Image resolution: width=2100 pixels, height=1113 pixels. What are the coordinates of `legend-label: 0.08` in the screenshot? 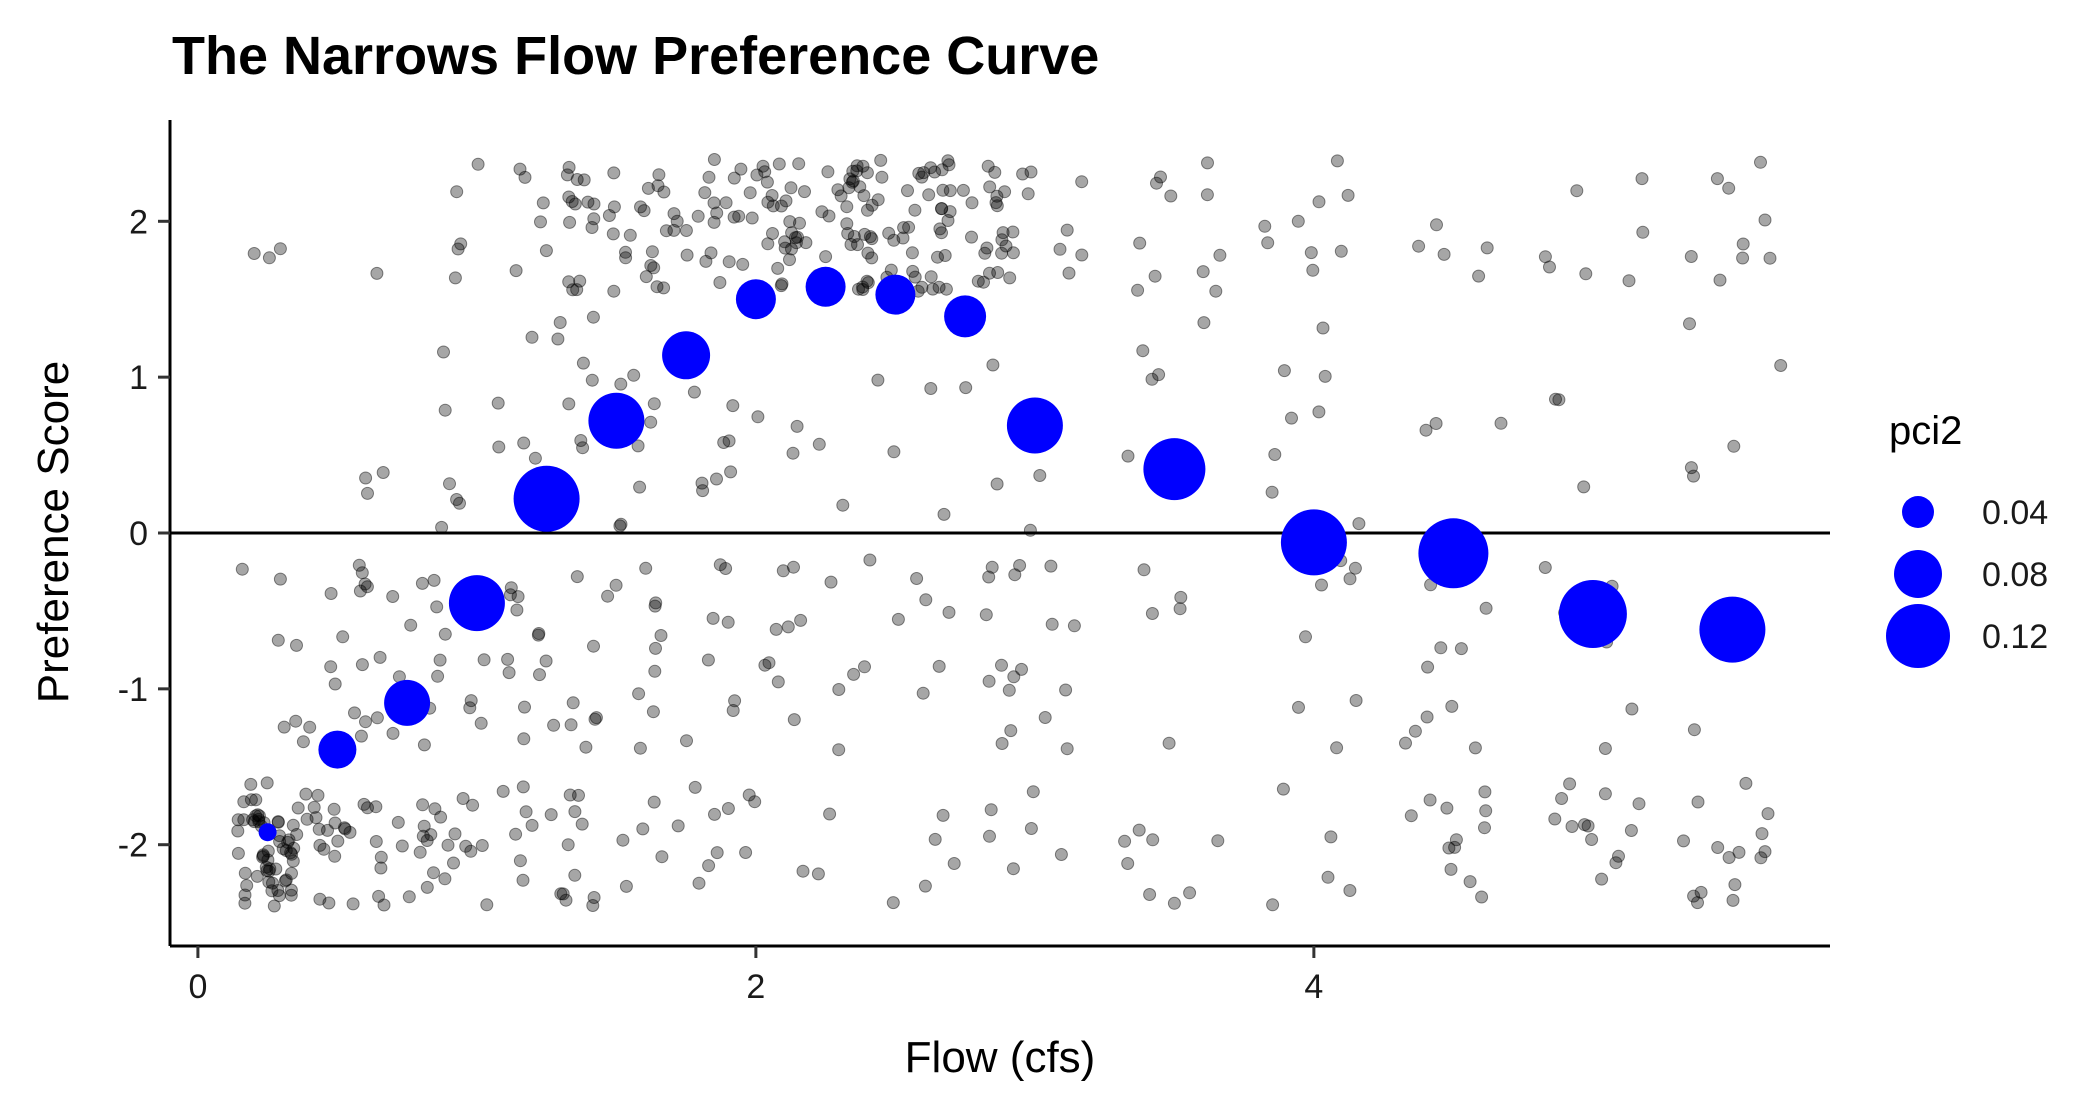 It's located at (2015, 575).